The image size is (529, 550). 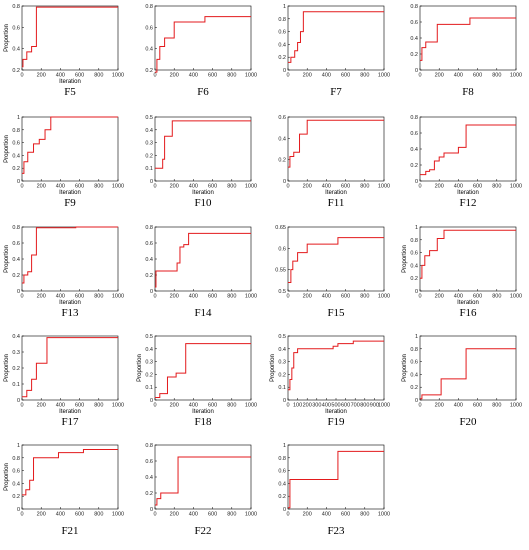 I want to click on panel-label: F14, so click(x=203, y=313).